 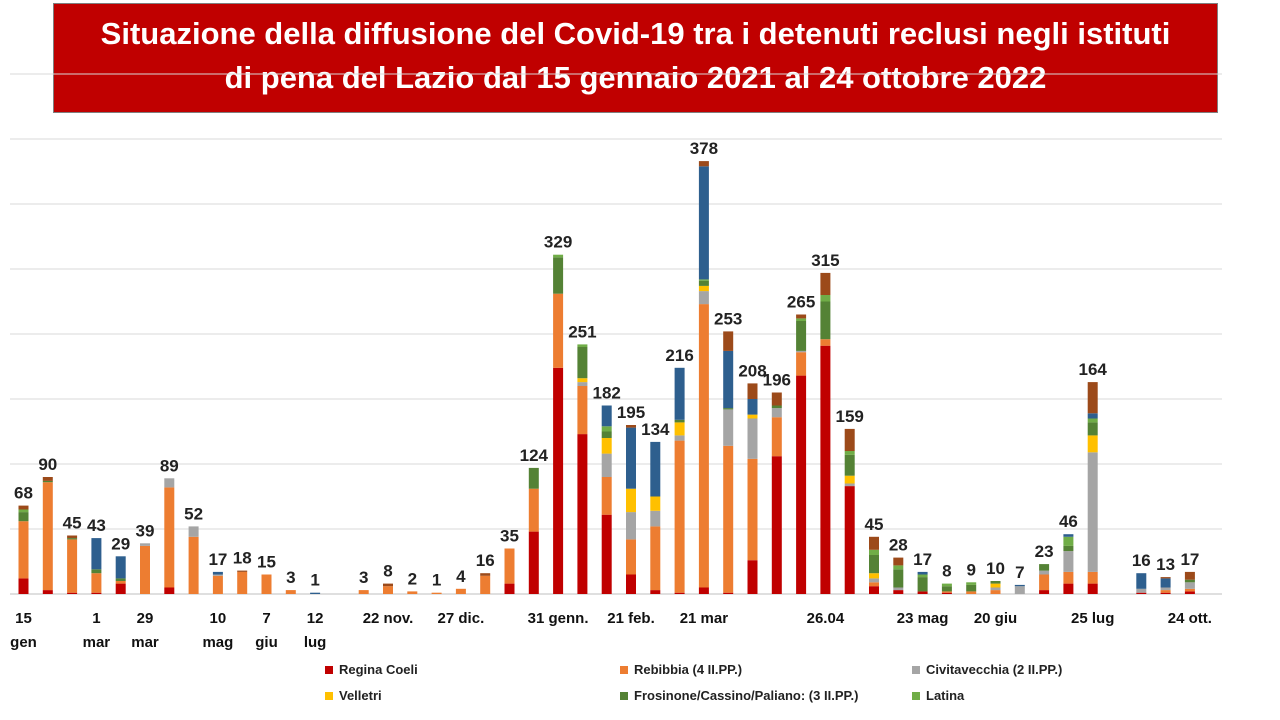 What do you see at coordinates (242, 558) in the screenshot?
I see `data-label: 18` at bounding box center [242, 558].